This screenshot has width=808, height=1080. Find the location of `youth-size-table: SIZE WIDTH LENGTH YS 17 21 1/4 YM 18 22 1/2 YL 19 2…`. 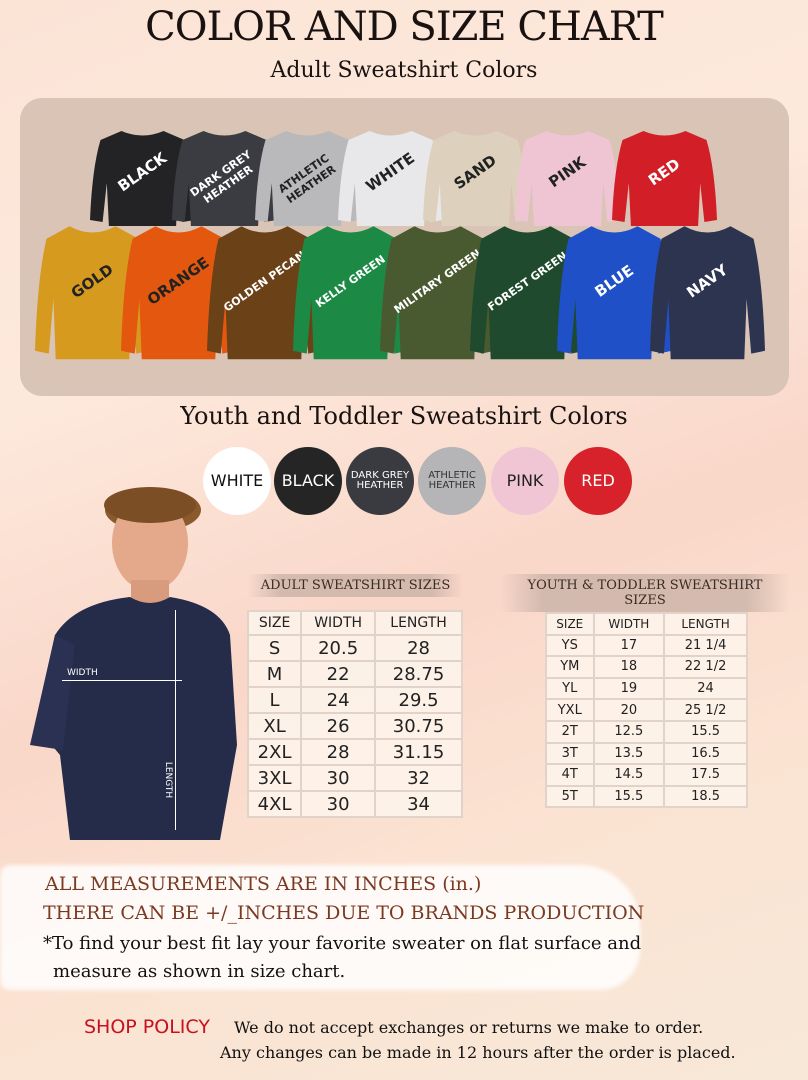

youth-size-table: SIZE WIDTH LENGTH YS 17 21 1/4 YM 18 22 1/2 YL 19 2… is located at coordinates (646, 710).